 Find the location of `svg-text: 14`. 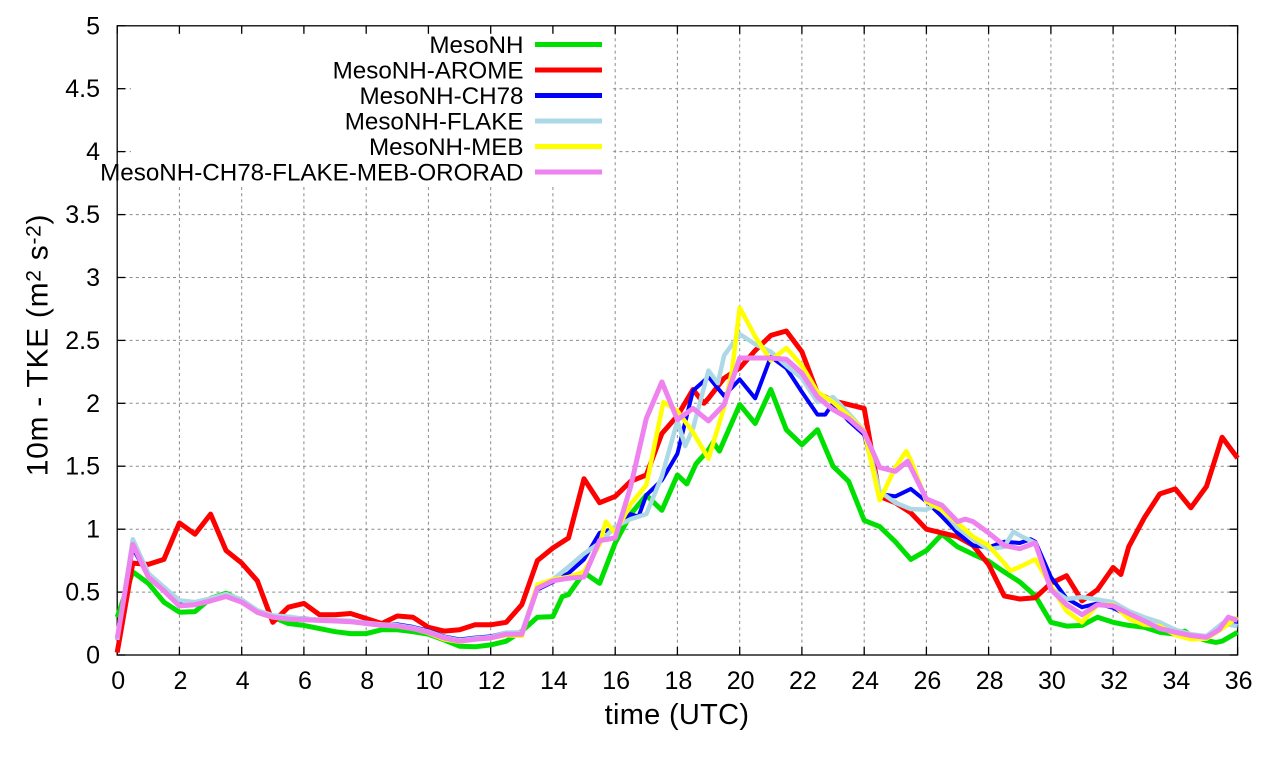

svg-text: 14 is located at coordinates (554, 681).